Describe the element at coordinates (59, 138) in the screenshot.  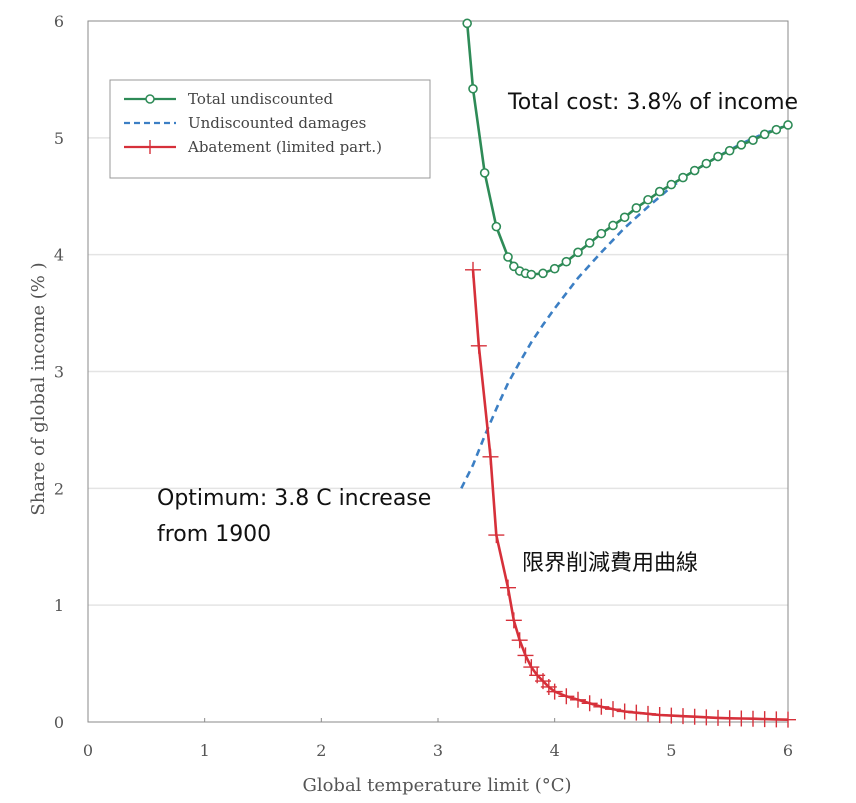
I see `y-tick-label: 5` at that location.